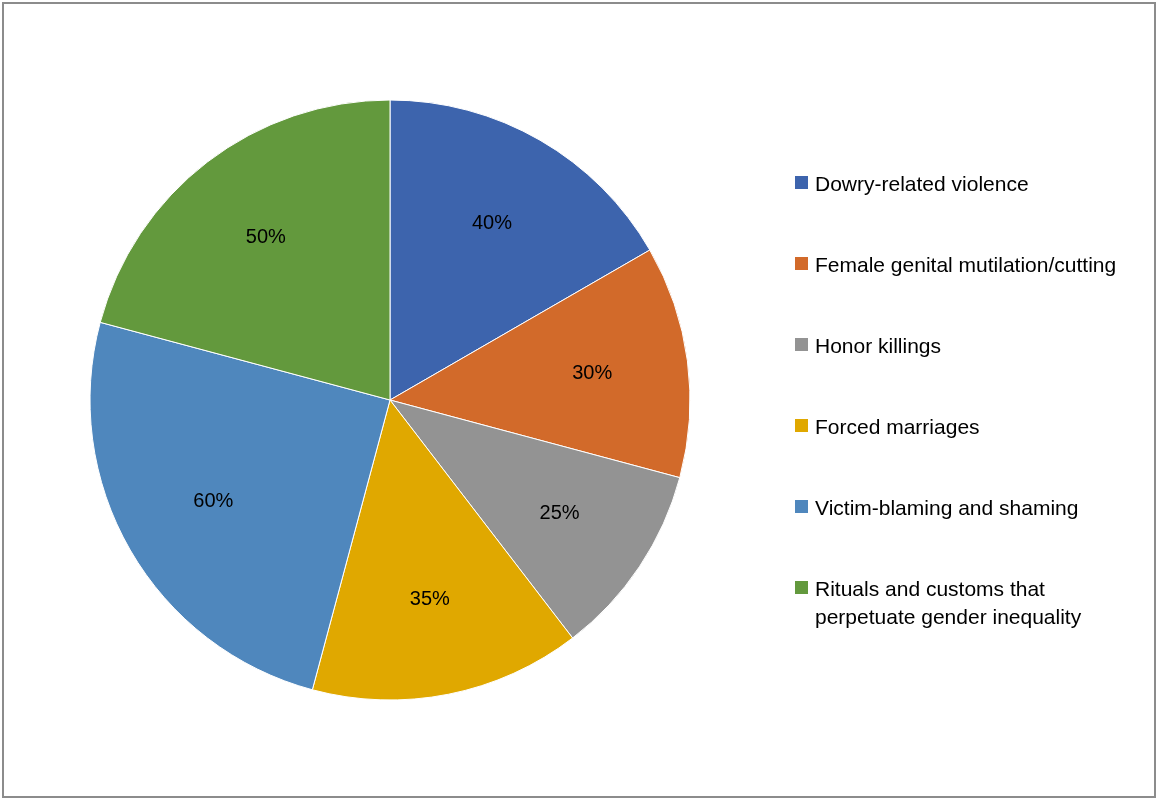 The width and height of the screenshot is (1158, 800). Describe the element at coordinates (430, 598) in the screenshot. I see `data-label: 35%` at that location.